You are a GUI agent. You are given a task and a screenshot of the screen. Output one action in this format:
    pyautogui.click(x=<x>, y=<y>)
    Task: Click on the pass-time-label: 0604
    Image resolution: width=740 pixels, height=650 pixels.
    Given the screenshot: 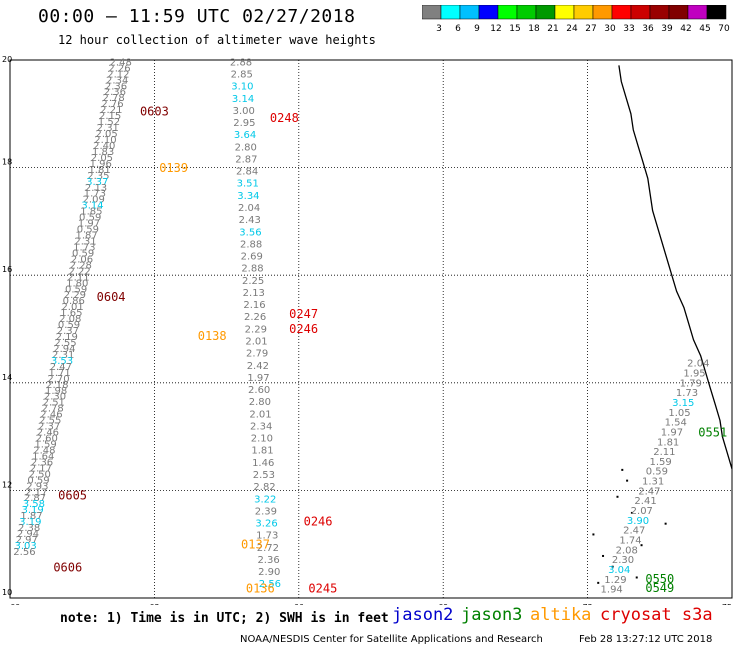 What is the action you would take?
    pyautogui.click(x=111, y=297)
    